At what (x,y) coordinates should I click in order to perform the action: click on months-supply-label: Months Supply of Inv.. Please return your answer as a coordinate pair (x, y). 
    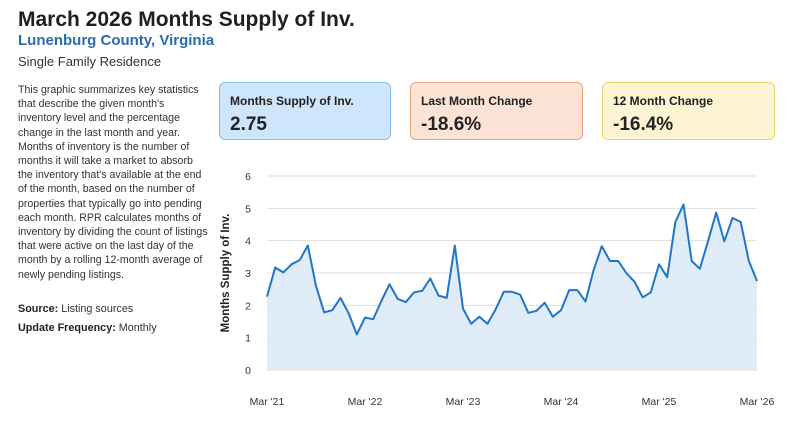
    Looking at the image, I should click on (292, 101).